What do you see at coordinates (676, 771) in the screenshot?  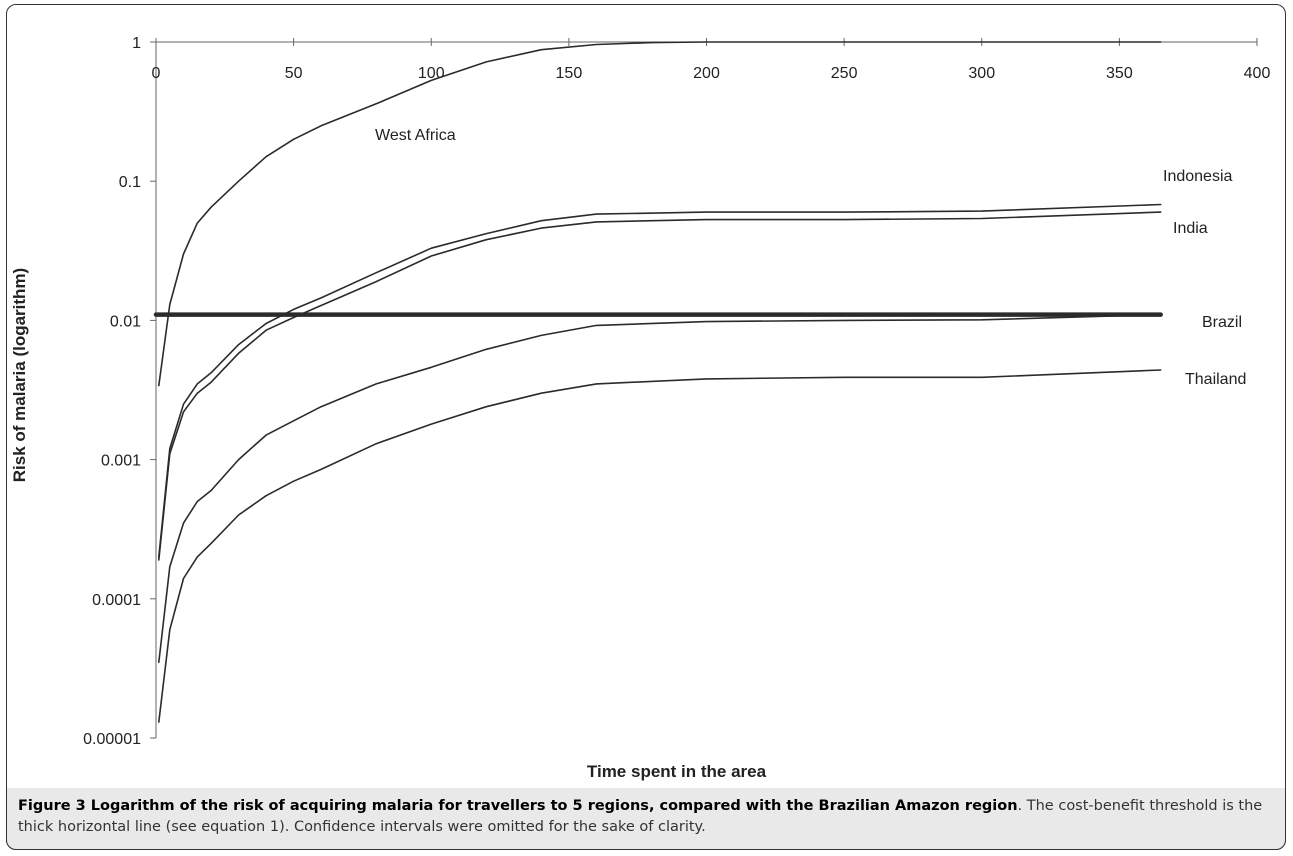 I see `x-axis-label: Time spent in the area` at bounding box center [676, 771].